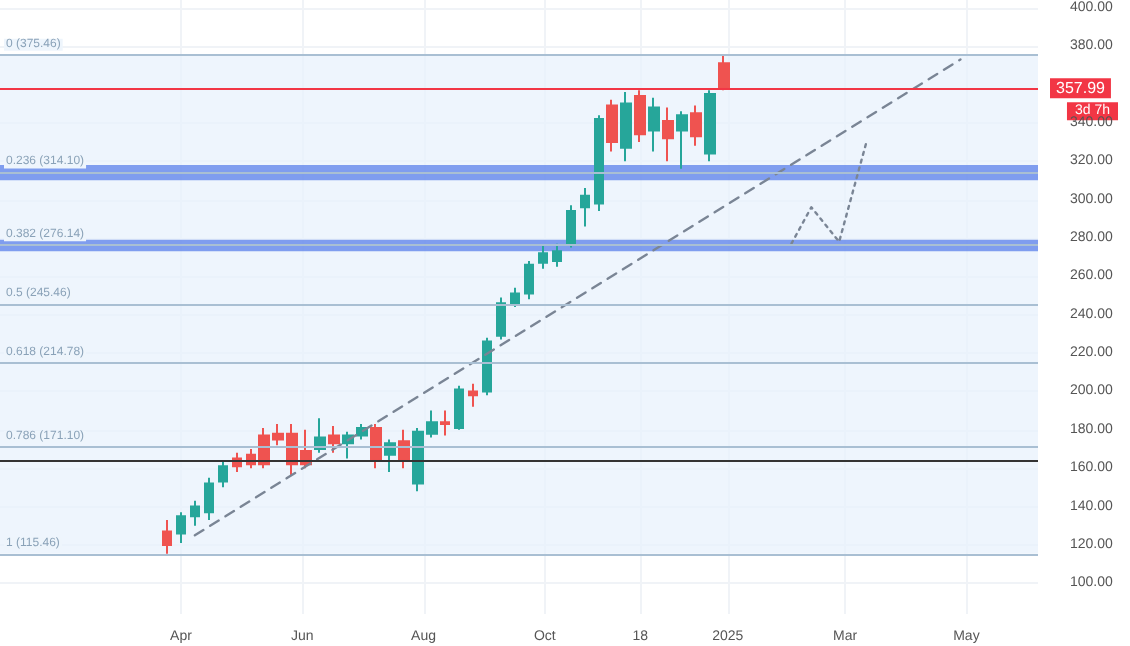 Image resolution: width=1130 pixels, height=646 pixels. Describe the element at coordinates (829, 191) in the screenshot. I see `line-series` at that location.